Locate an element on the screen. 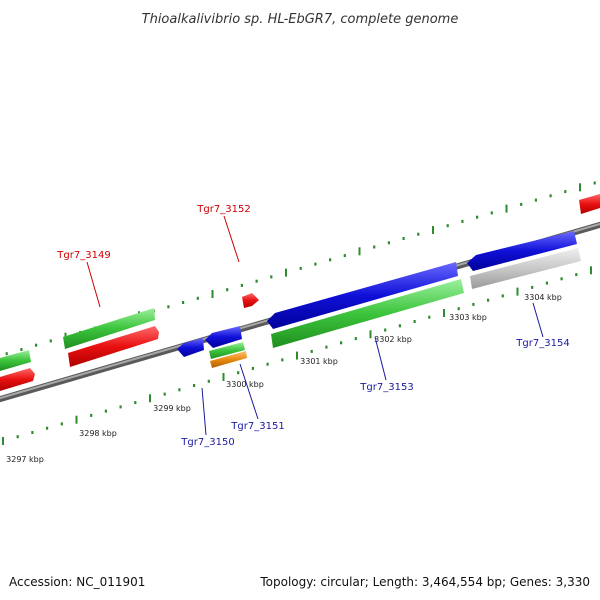 The image size is (600, 600). gene-label-tgr7-3153: Tgr7_3153 is located at coordinates (386, 387).